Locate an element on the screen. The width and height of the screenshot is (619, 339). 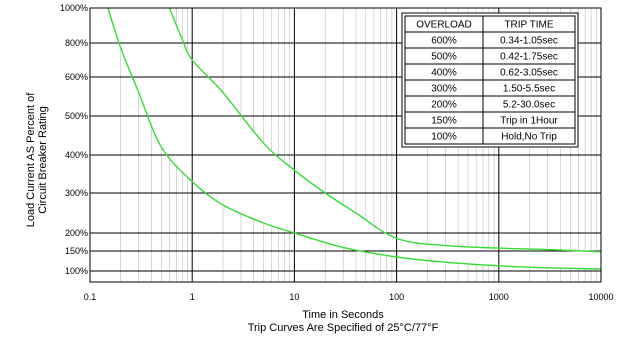
y-tick-label: 200% is located at coordinates (76, 233).